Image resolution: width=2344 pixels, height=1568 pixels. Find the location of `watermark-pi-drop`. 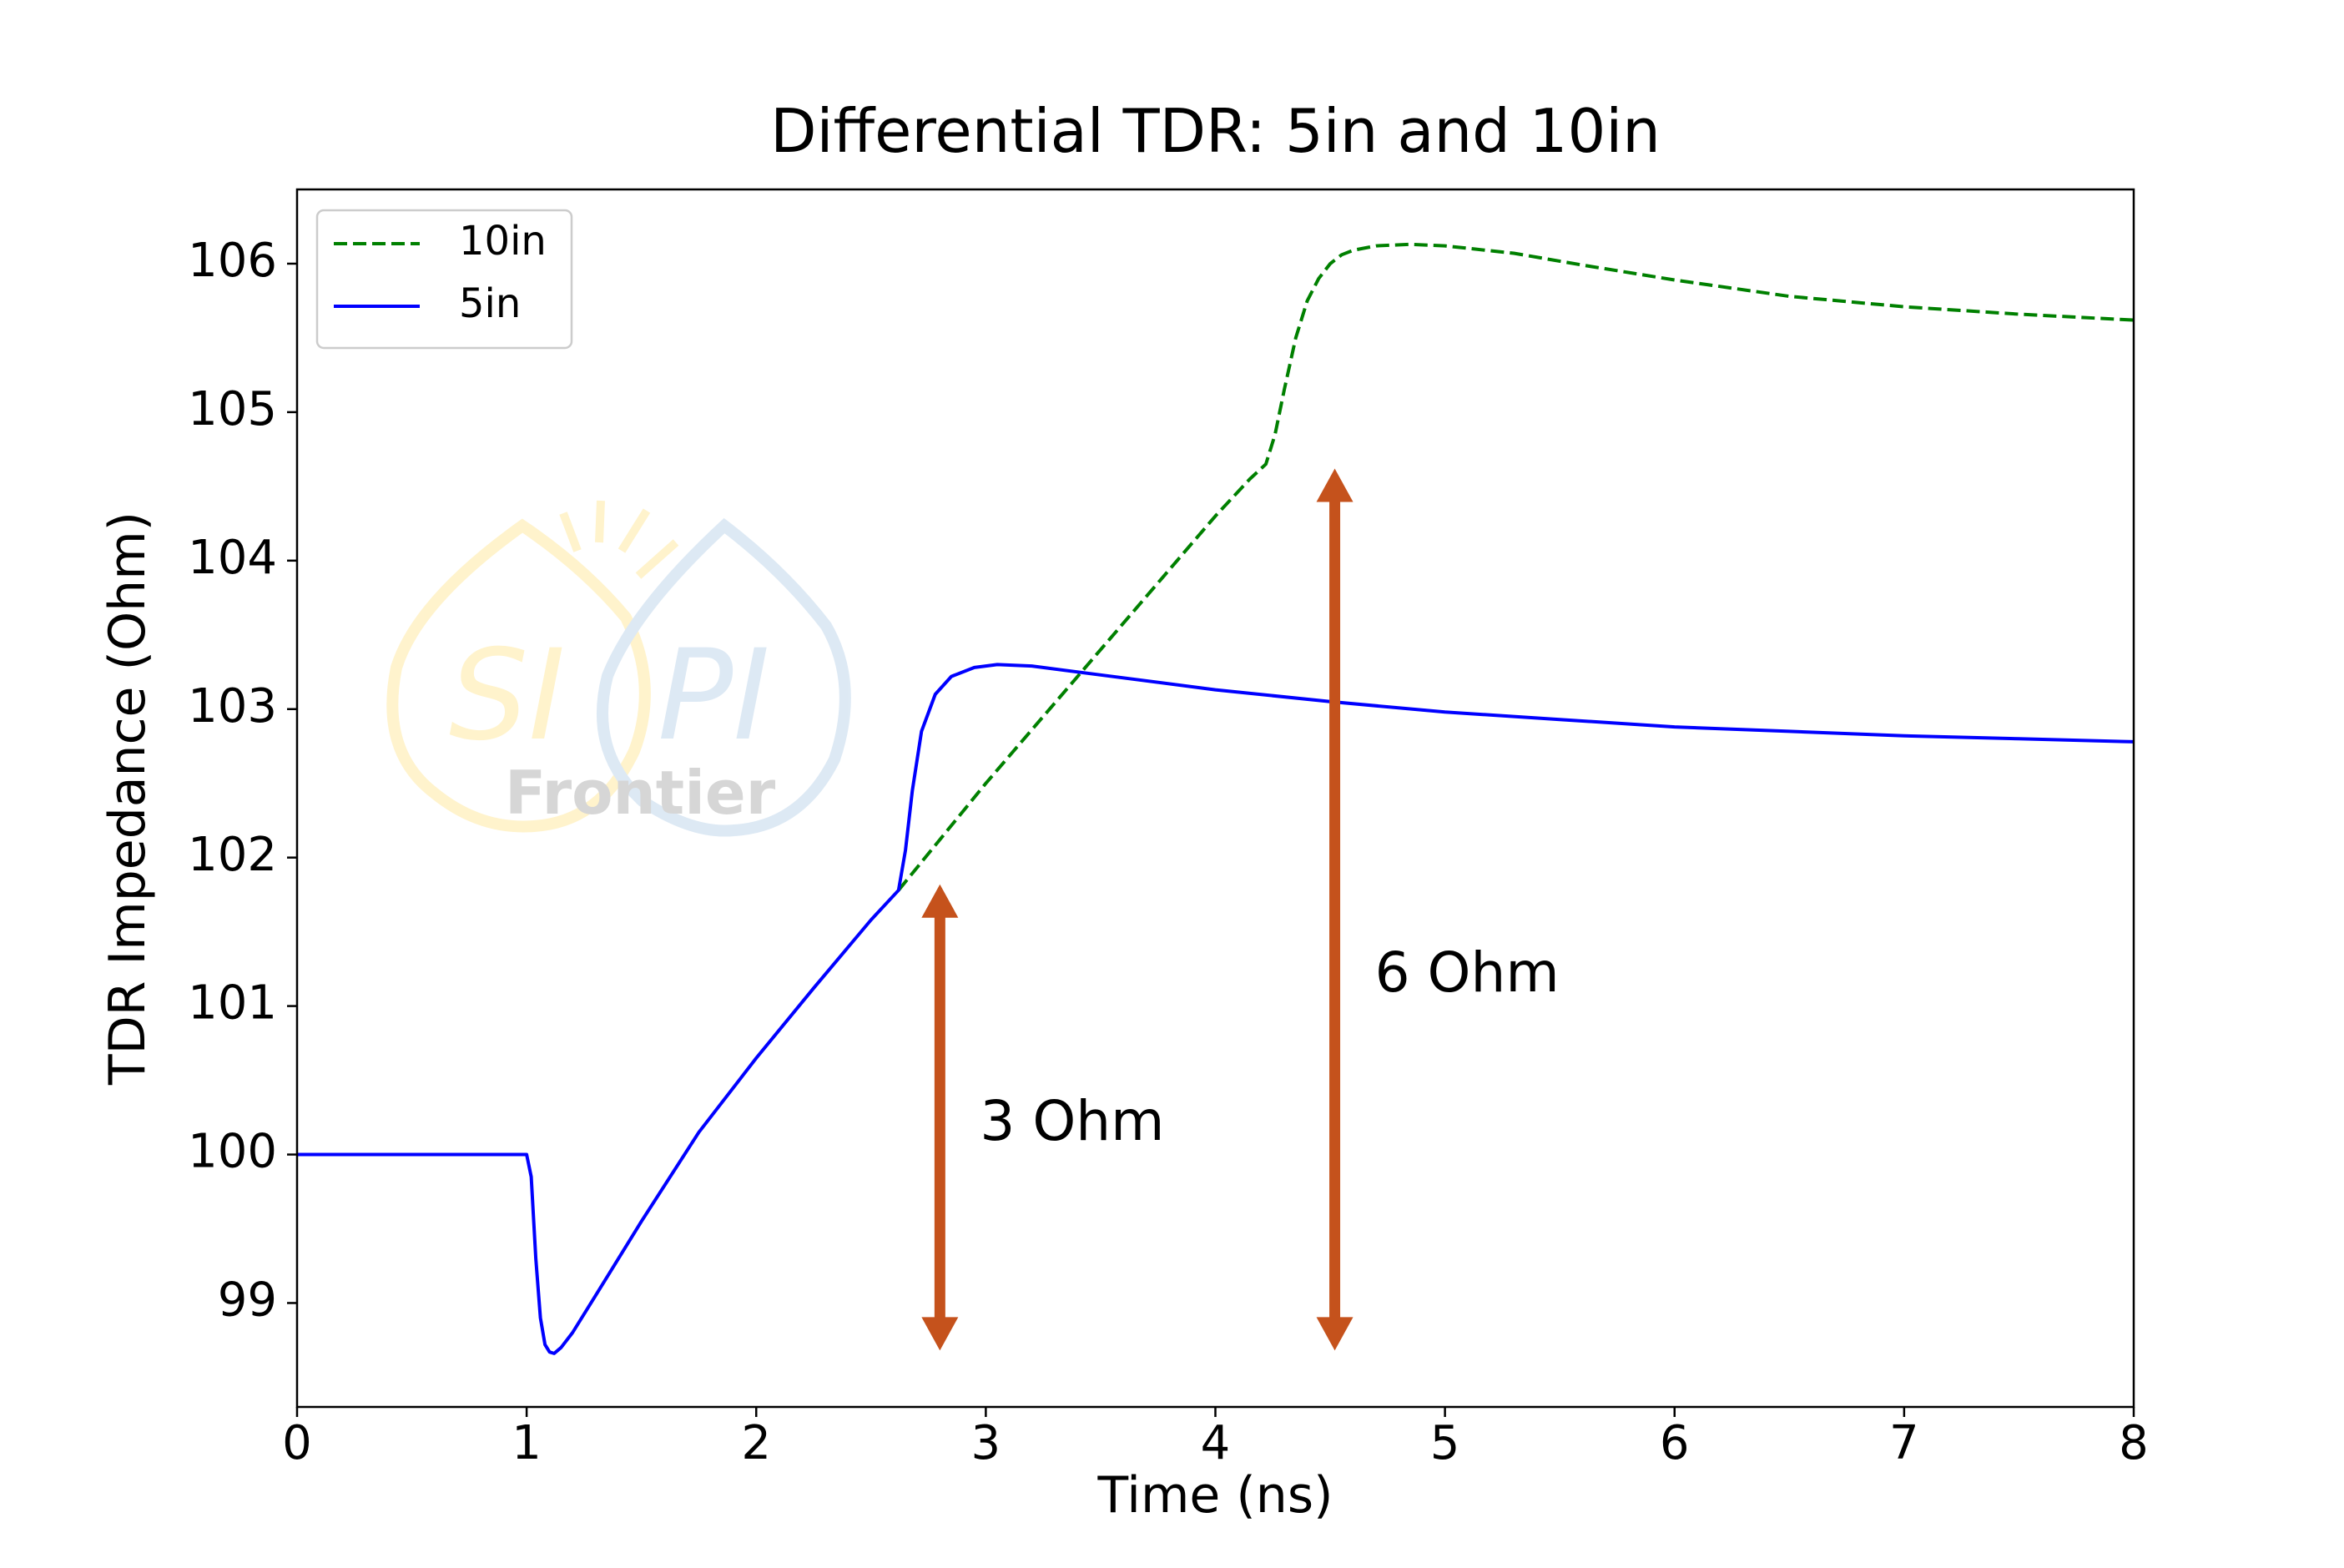

watermark-pi-drop is located at coordinates (724, 677).